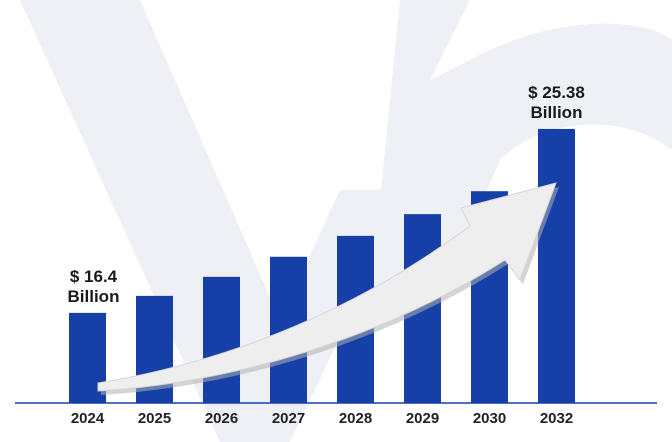  I want to click on x-tick-2030: 2030, so click(489, 418).